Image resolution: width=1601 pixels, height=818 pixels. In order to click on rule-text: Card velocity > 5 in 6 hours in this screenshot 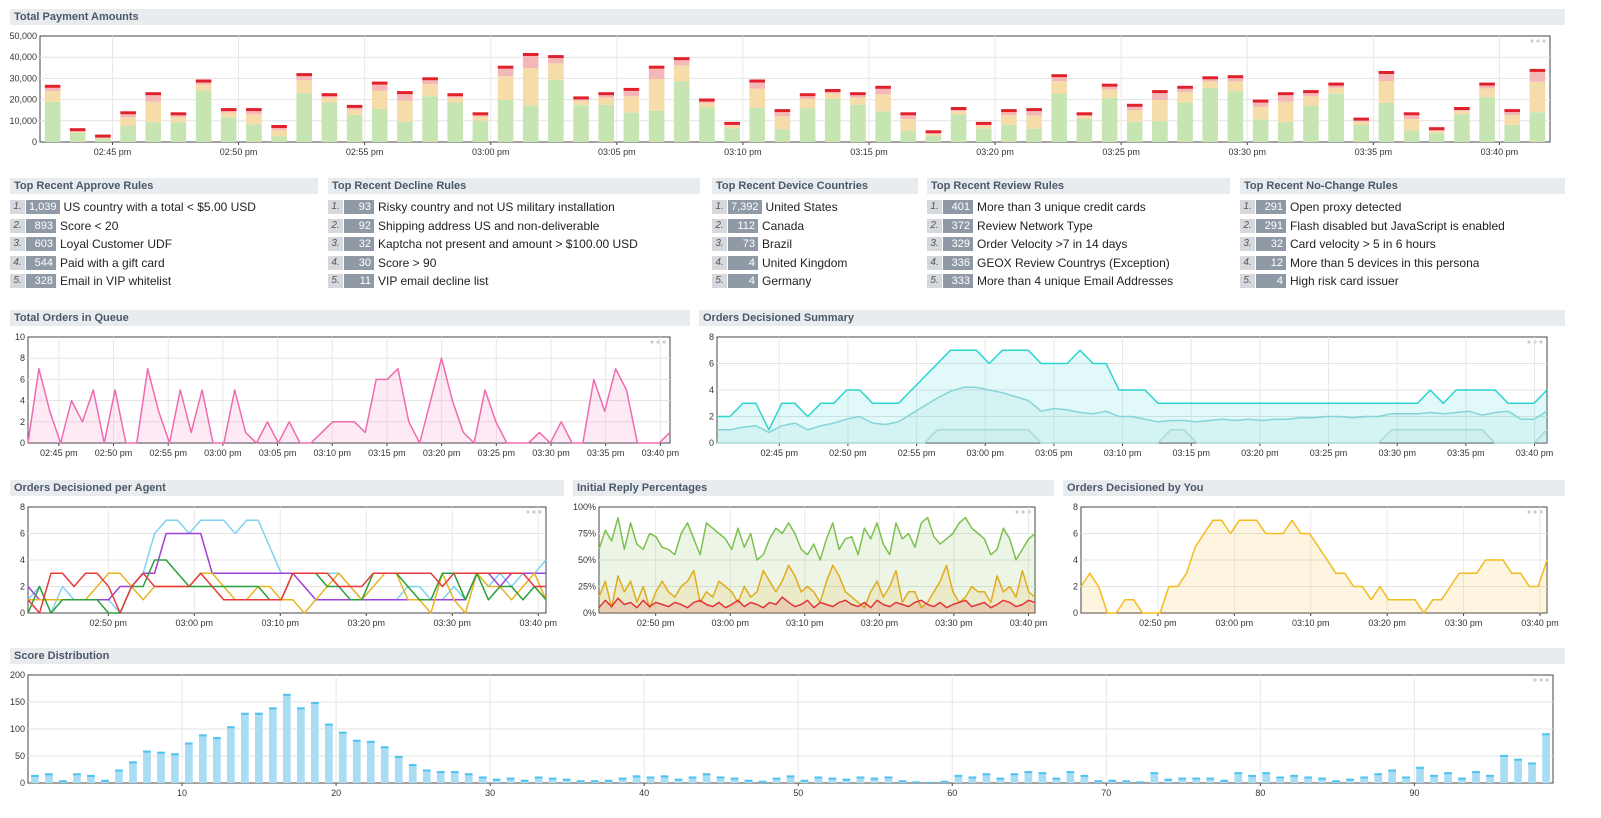, I will do `click(1363, 244)`.